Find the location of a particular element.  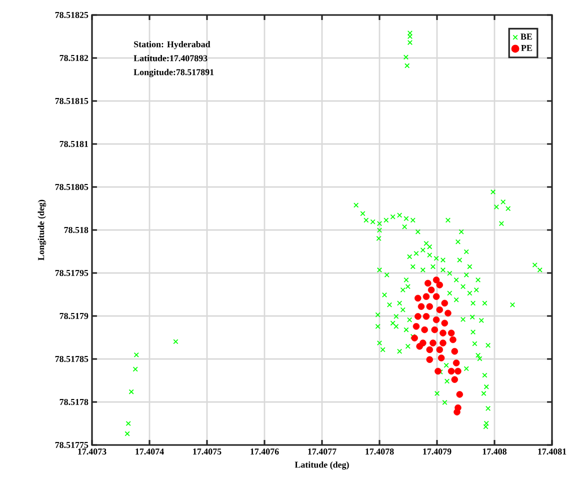

annotation: Longitude:78.517891 is located at coordinates (174, 73).